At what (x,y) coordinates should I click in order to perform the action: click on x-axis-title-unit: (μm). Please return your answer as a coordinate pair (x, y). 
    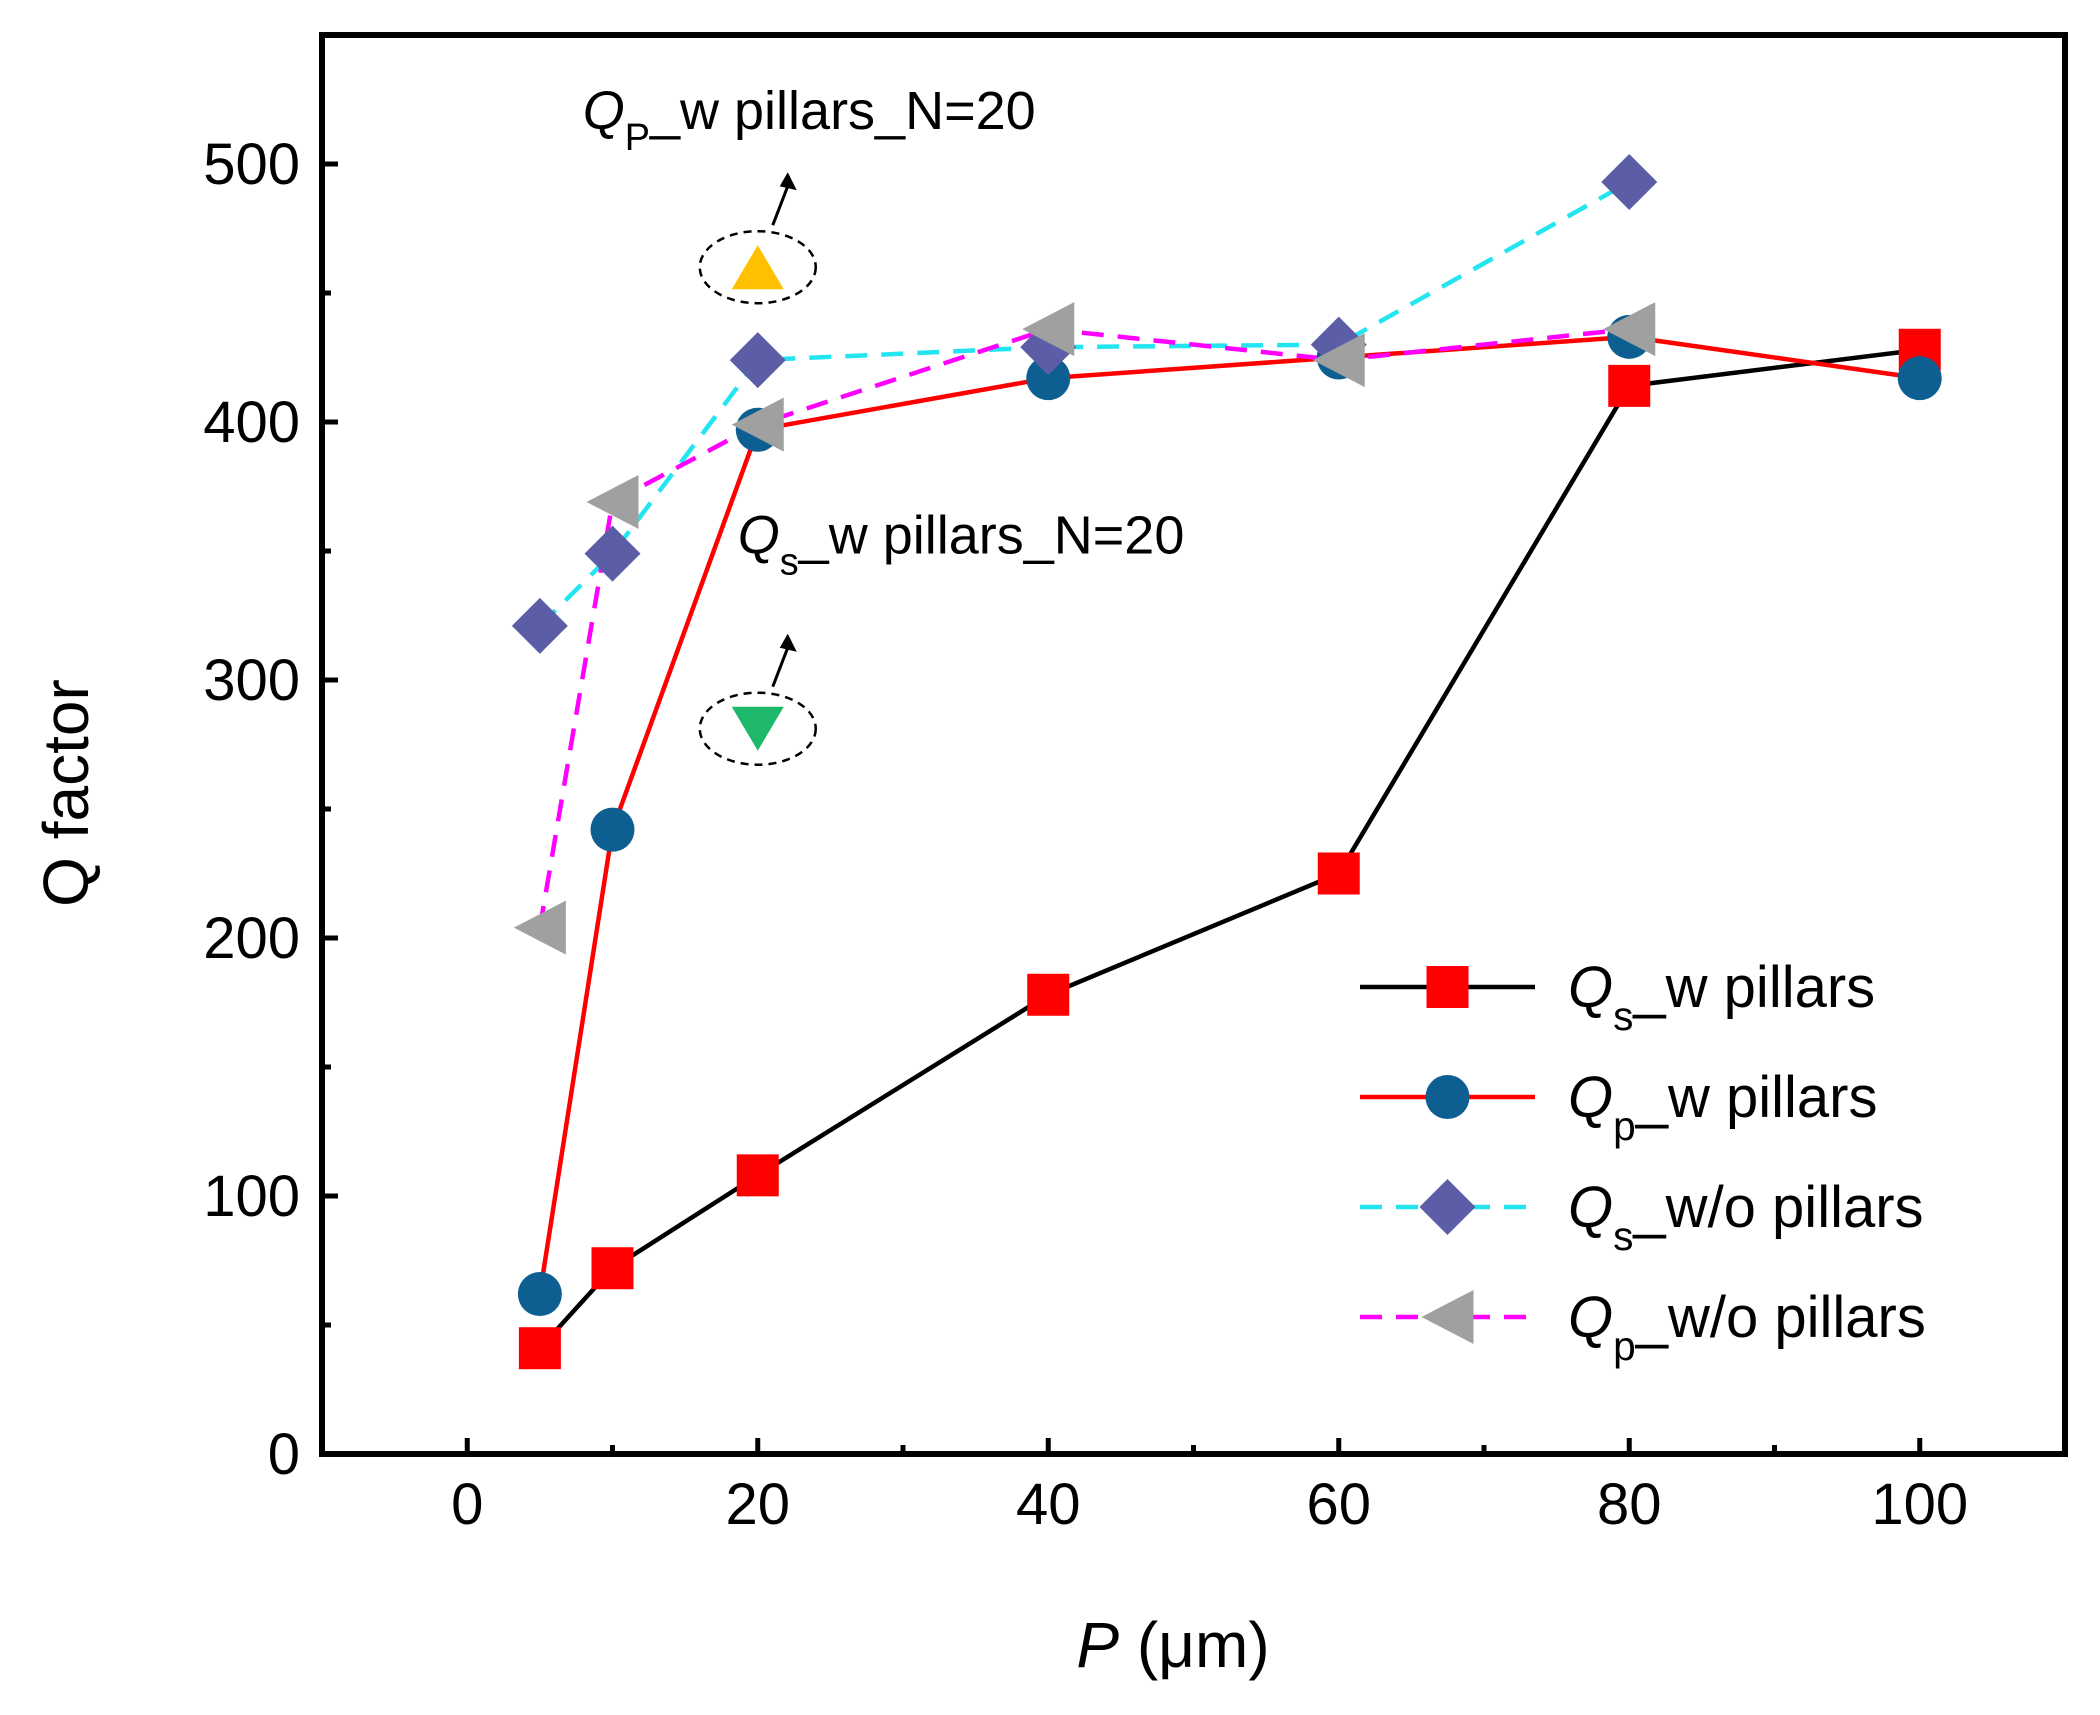
    Looking at the image, I should click on (1194, 1645).